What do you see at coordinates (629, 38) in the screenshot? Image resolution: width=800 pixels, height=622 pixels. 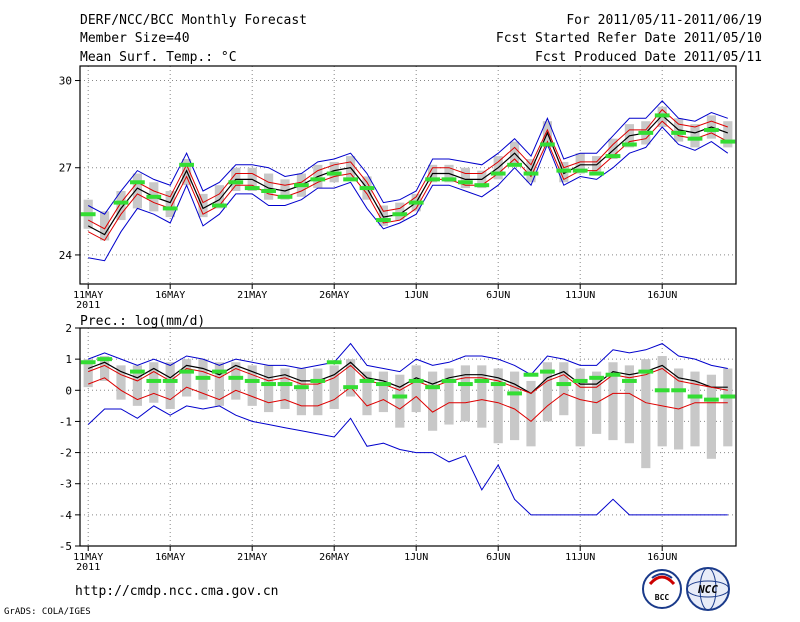 I see `header-started: Fcst Started Refer Date 2011/05/10` at bounding box center [629, 38].